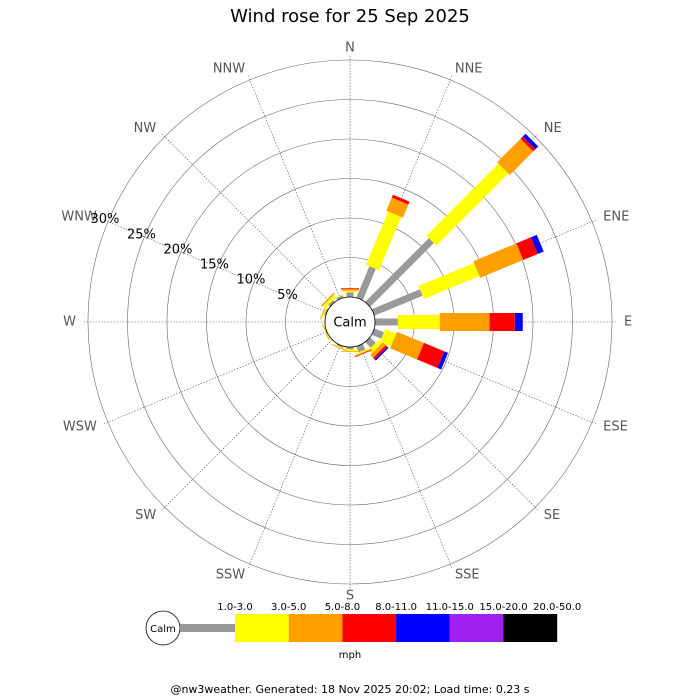 The width and height of the screenshot is (700, 700). Describe the element at coordinates (69, 322) in the screenshot. I see `direction-label: W` at that location.